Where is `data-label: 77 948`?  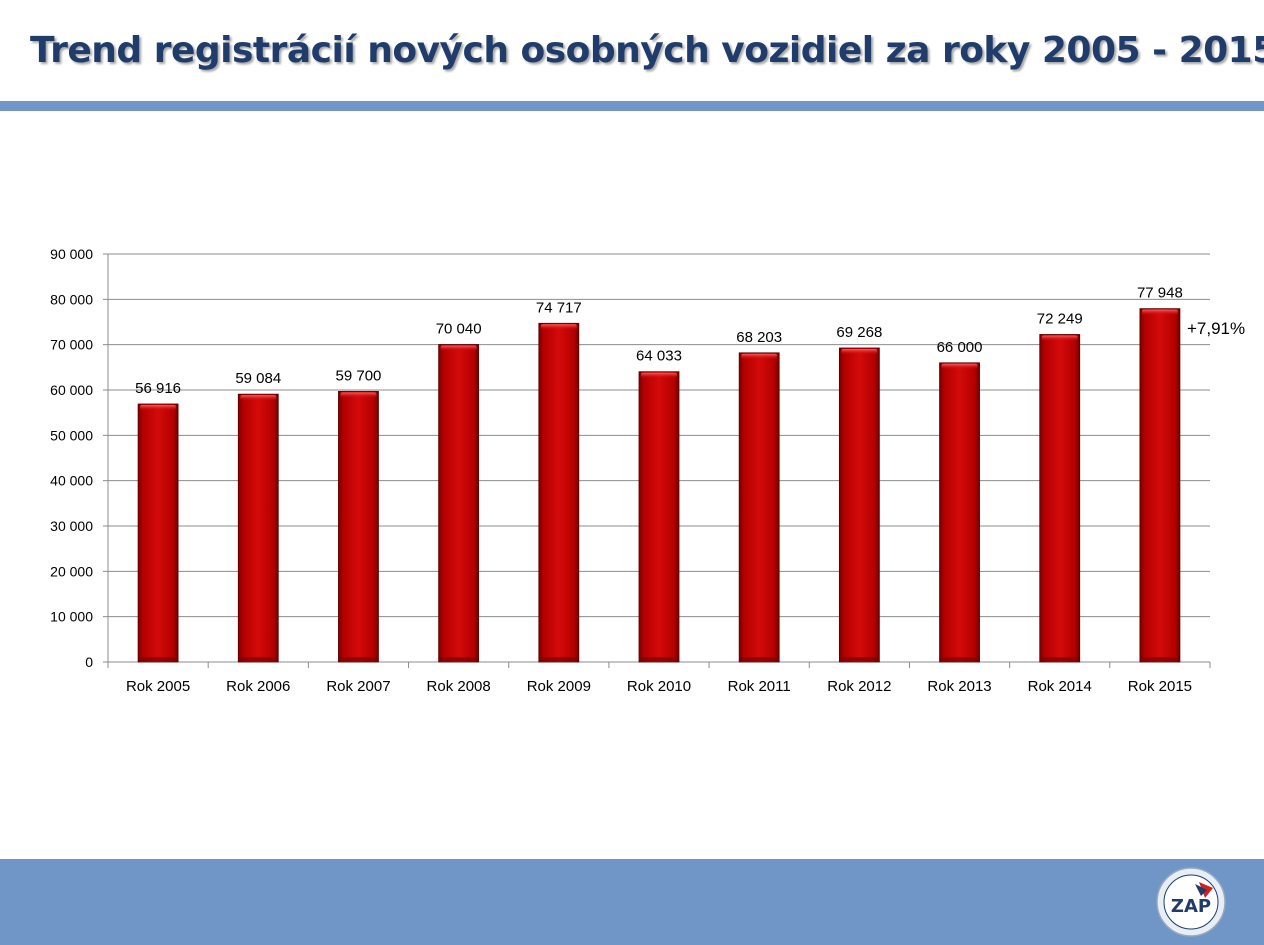 data-label: 77 948 is located at coordinates (1160, 293).